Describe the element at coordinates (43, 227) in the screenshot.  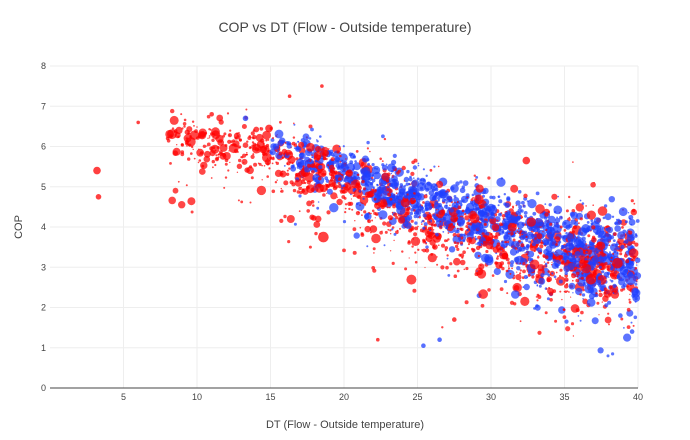
I see `y-tick-label: 4` at that location.